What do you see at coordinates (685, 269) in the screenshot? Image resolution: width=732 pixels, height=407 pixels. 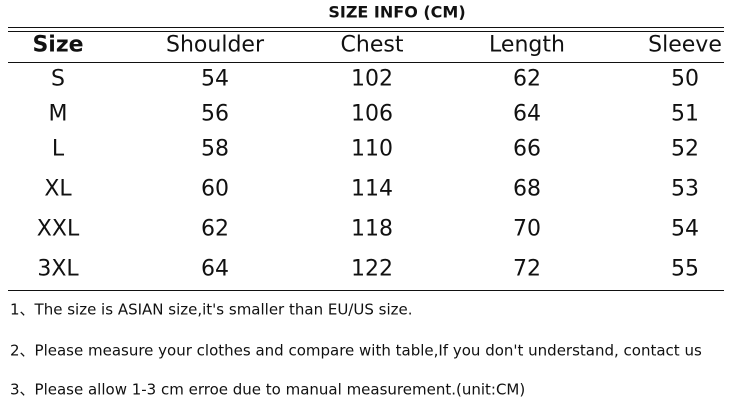 I see `table-cell: 55` at bounding box center [685, 269].